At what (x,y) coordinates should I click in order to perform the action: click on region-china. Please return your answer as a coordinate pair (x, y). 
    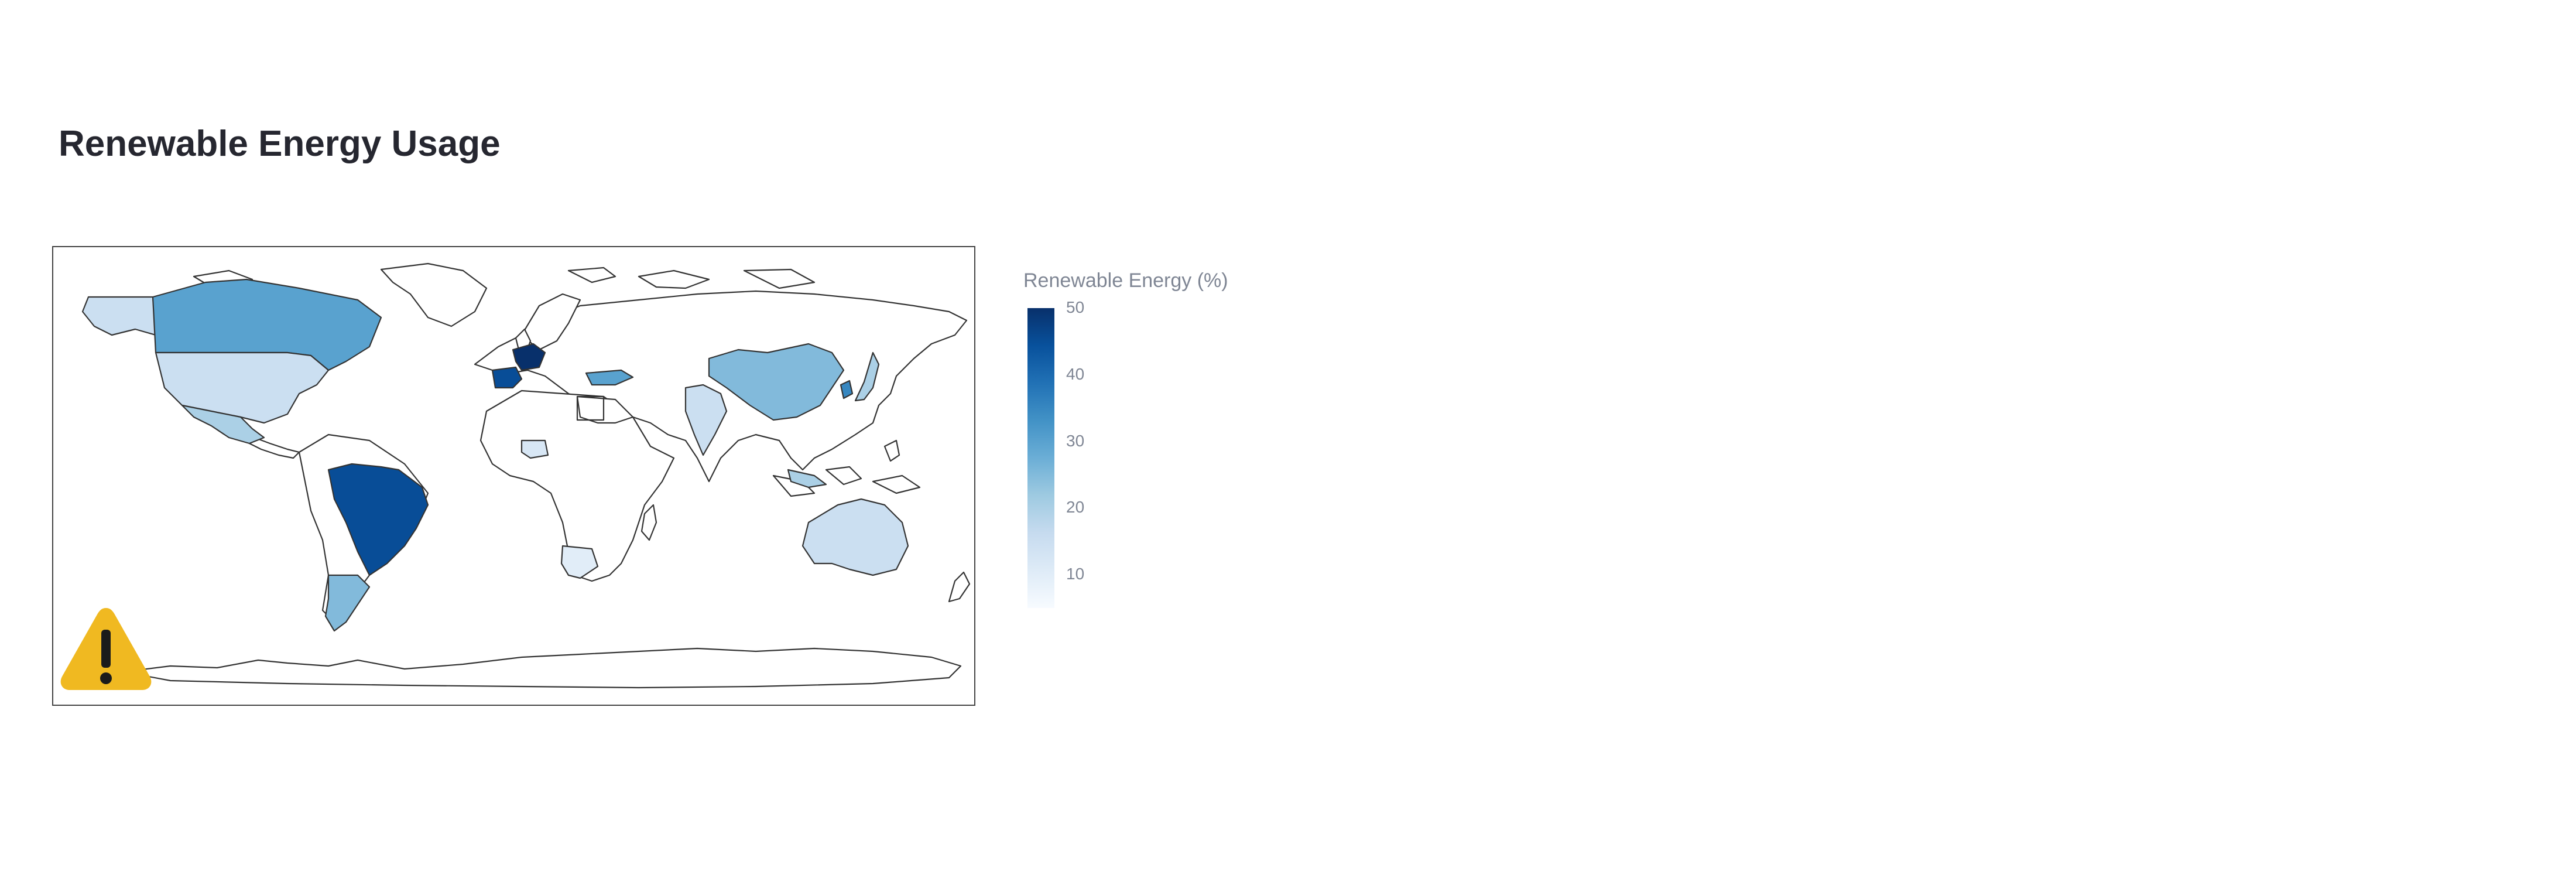
    Looking at the image, I should click on (776, 382).